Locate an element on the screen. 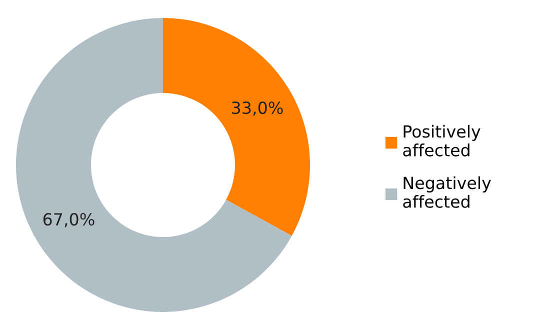 This screenshot has height=336, width=553. data-label: 33,0% is located at coordinates (257, 108).